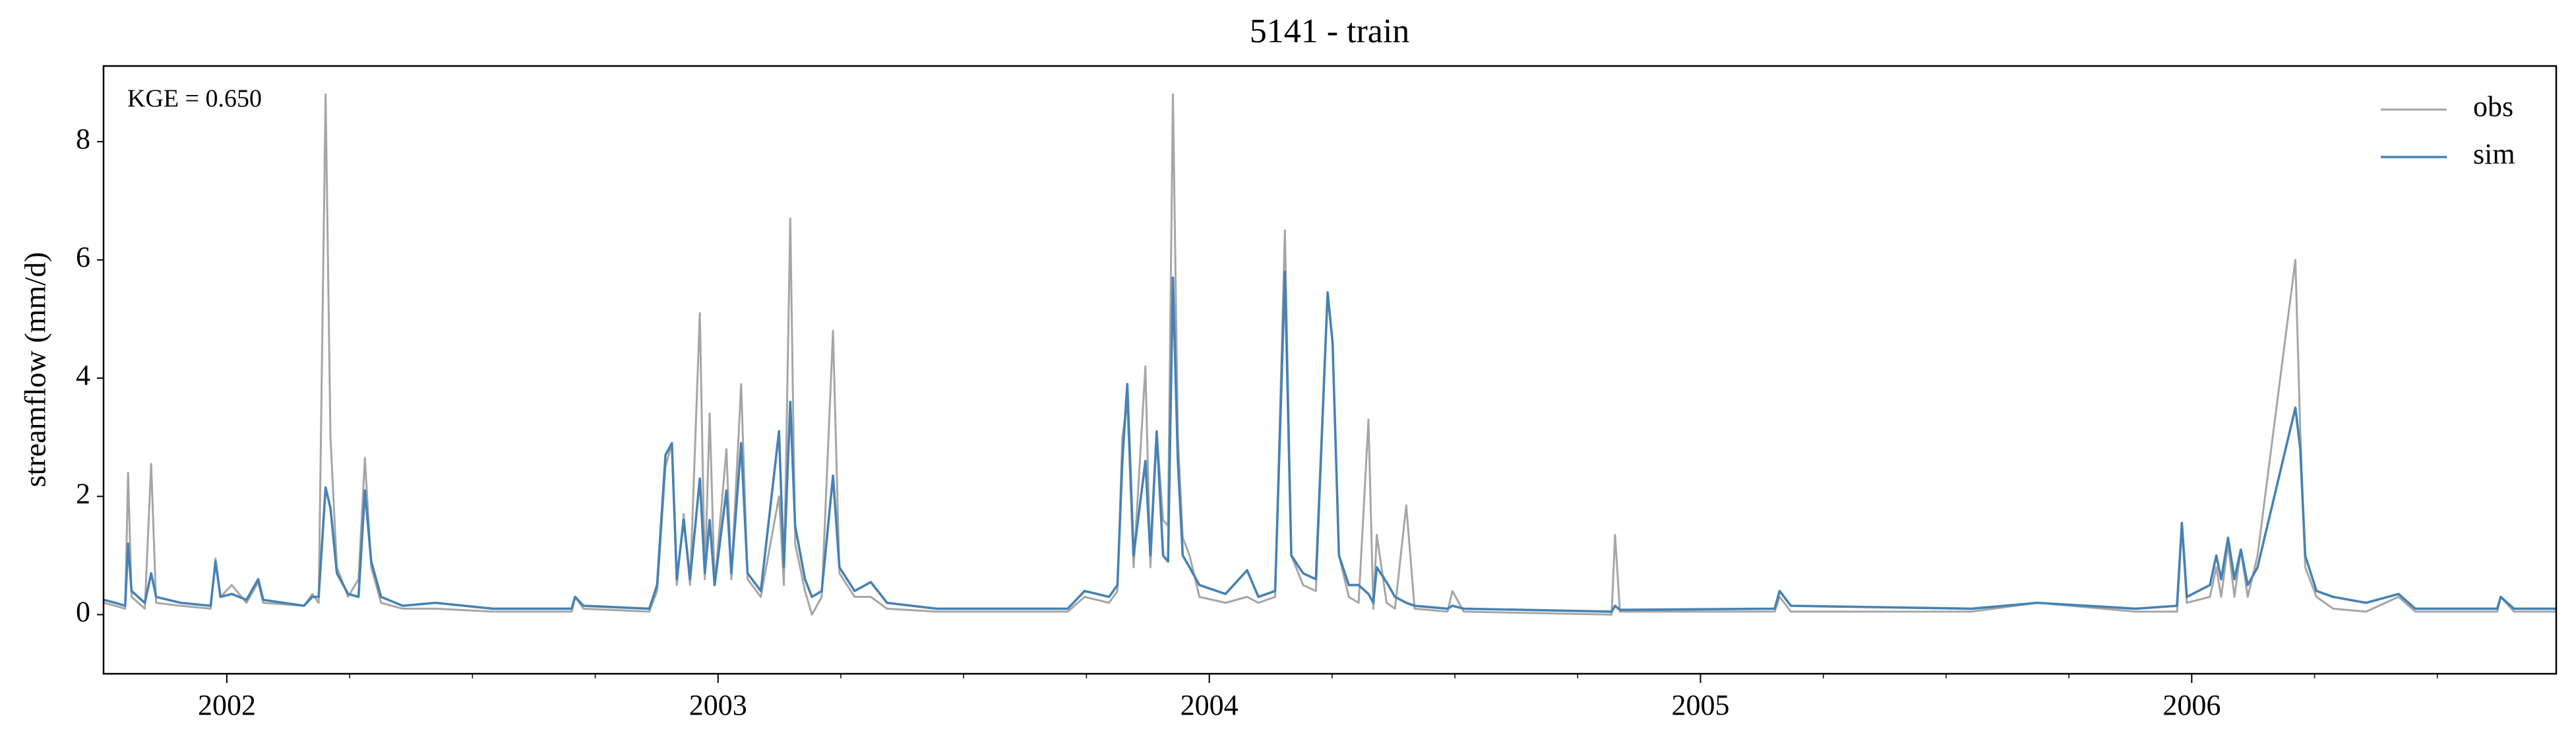  I want to click on y-tick-label: 2, so click(83, 493).